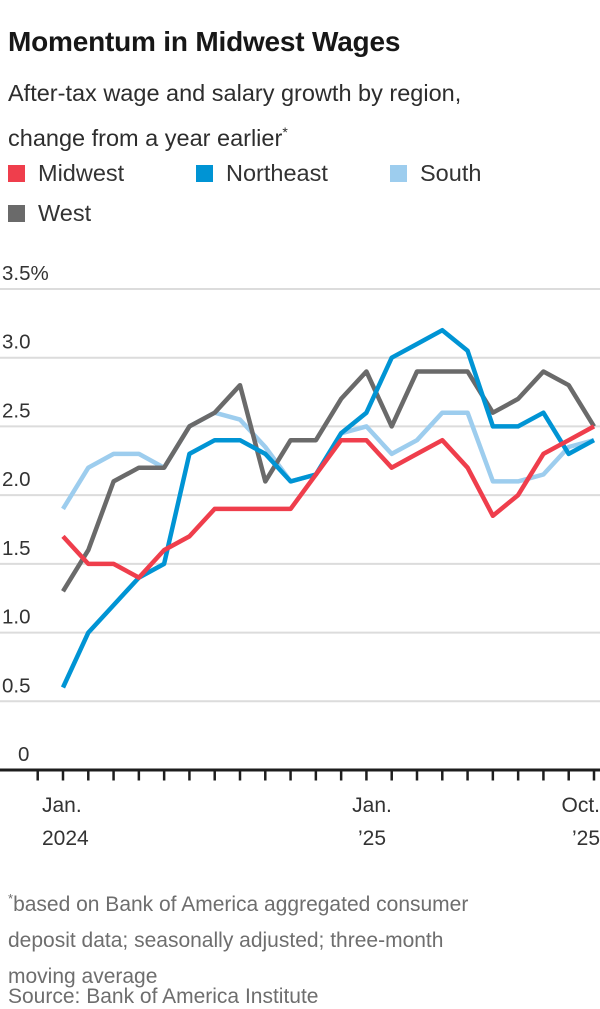 This screenshot has width=600, height=1009. Describe the element at coordinates (328, 502) in the screenshot. I see `series-line-midwest` at that location.